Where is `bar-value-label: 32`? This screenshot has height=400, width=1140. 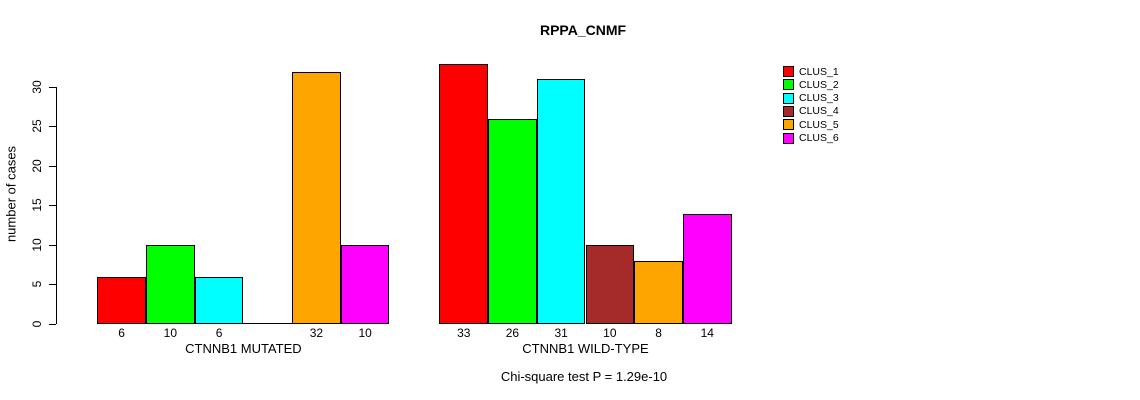 bar-value-label: 32 is located at coordinates (316, 333).